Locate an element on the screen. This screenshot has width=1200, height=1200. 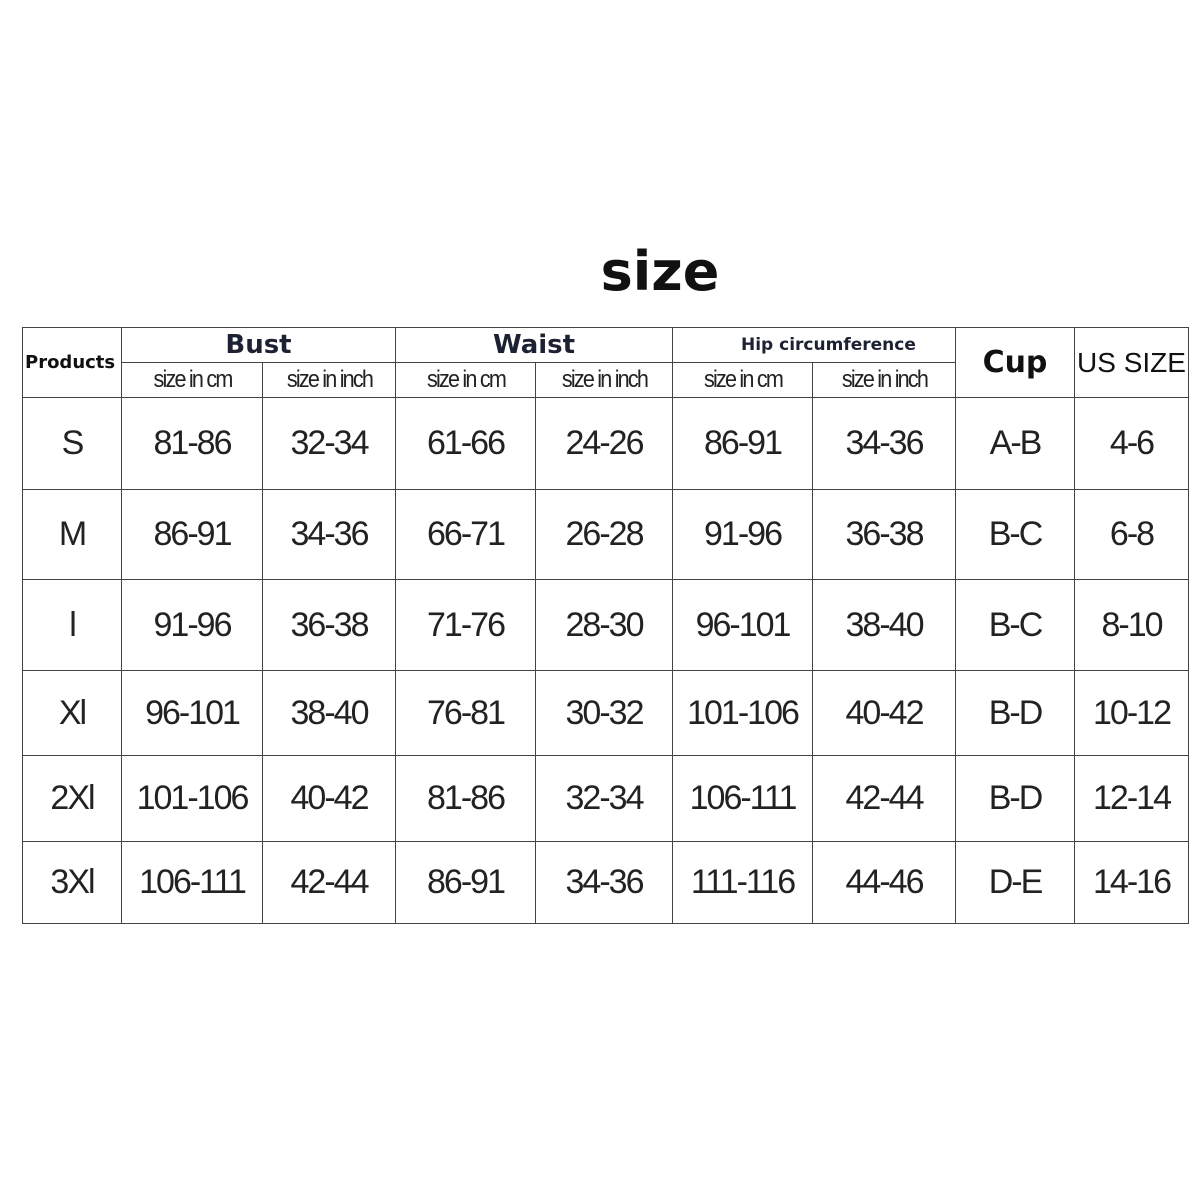
table-row: S 81-86 32-34 61-66 24-26 86-91 34-36 A-B 4-6 is located at coordinates (605, 443).